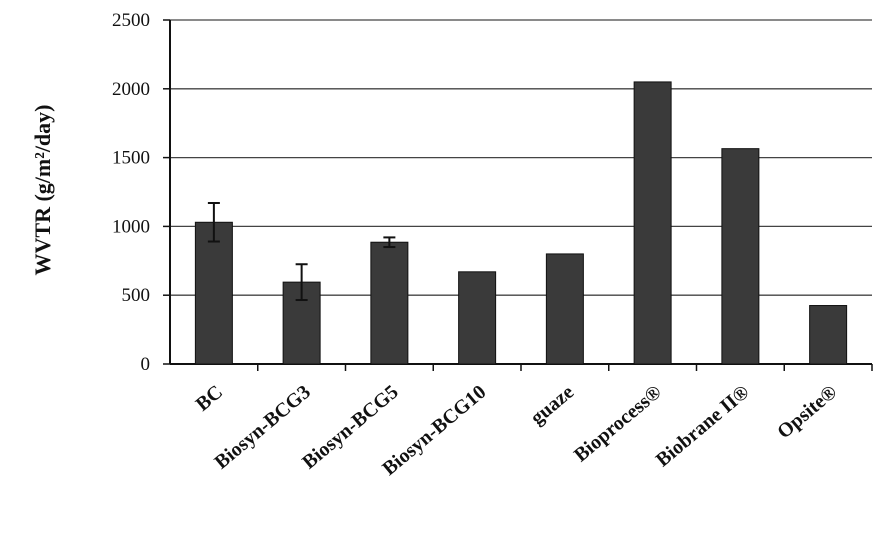  Describe the element at coordinates (42, 190) in the screenshot. I see `y-axis-title: WVTR (g/m²/day)` at that location.